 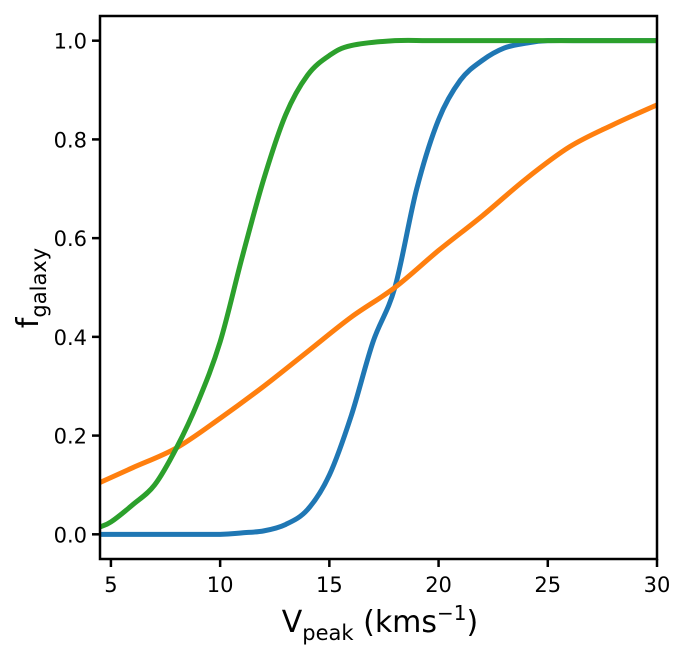 I want to click on y-tick-label: 0.2, so click(x=70, y=437).